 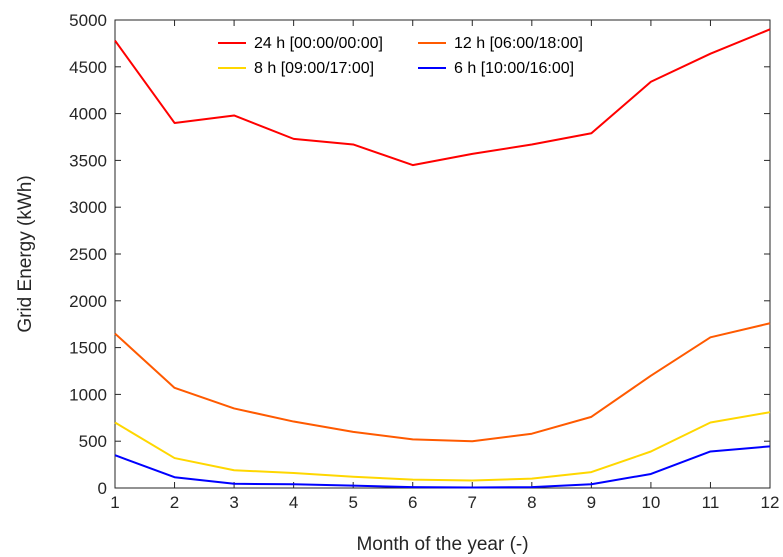 I want to click on x-tick-label: 7, so click(x=472, y=502).